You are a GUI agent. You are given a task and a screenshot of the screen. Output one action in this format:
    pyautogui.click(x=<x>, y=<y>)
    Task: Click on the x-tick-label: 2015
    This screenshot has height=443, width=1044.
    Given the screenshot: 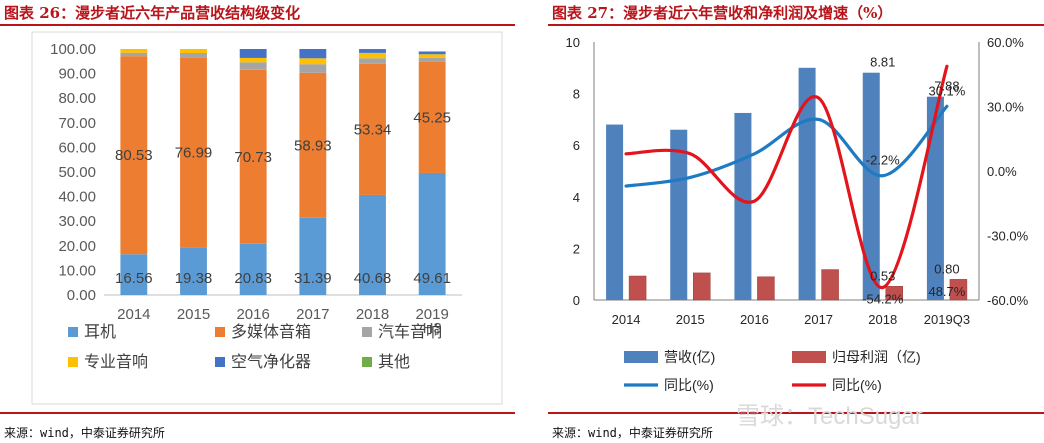 What is the action you would take?
    pyautogui.click(x=193, y=314)
    